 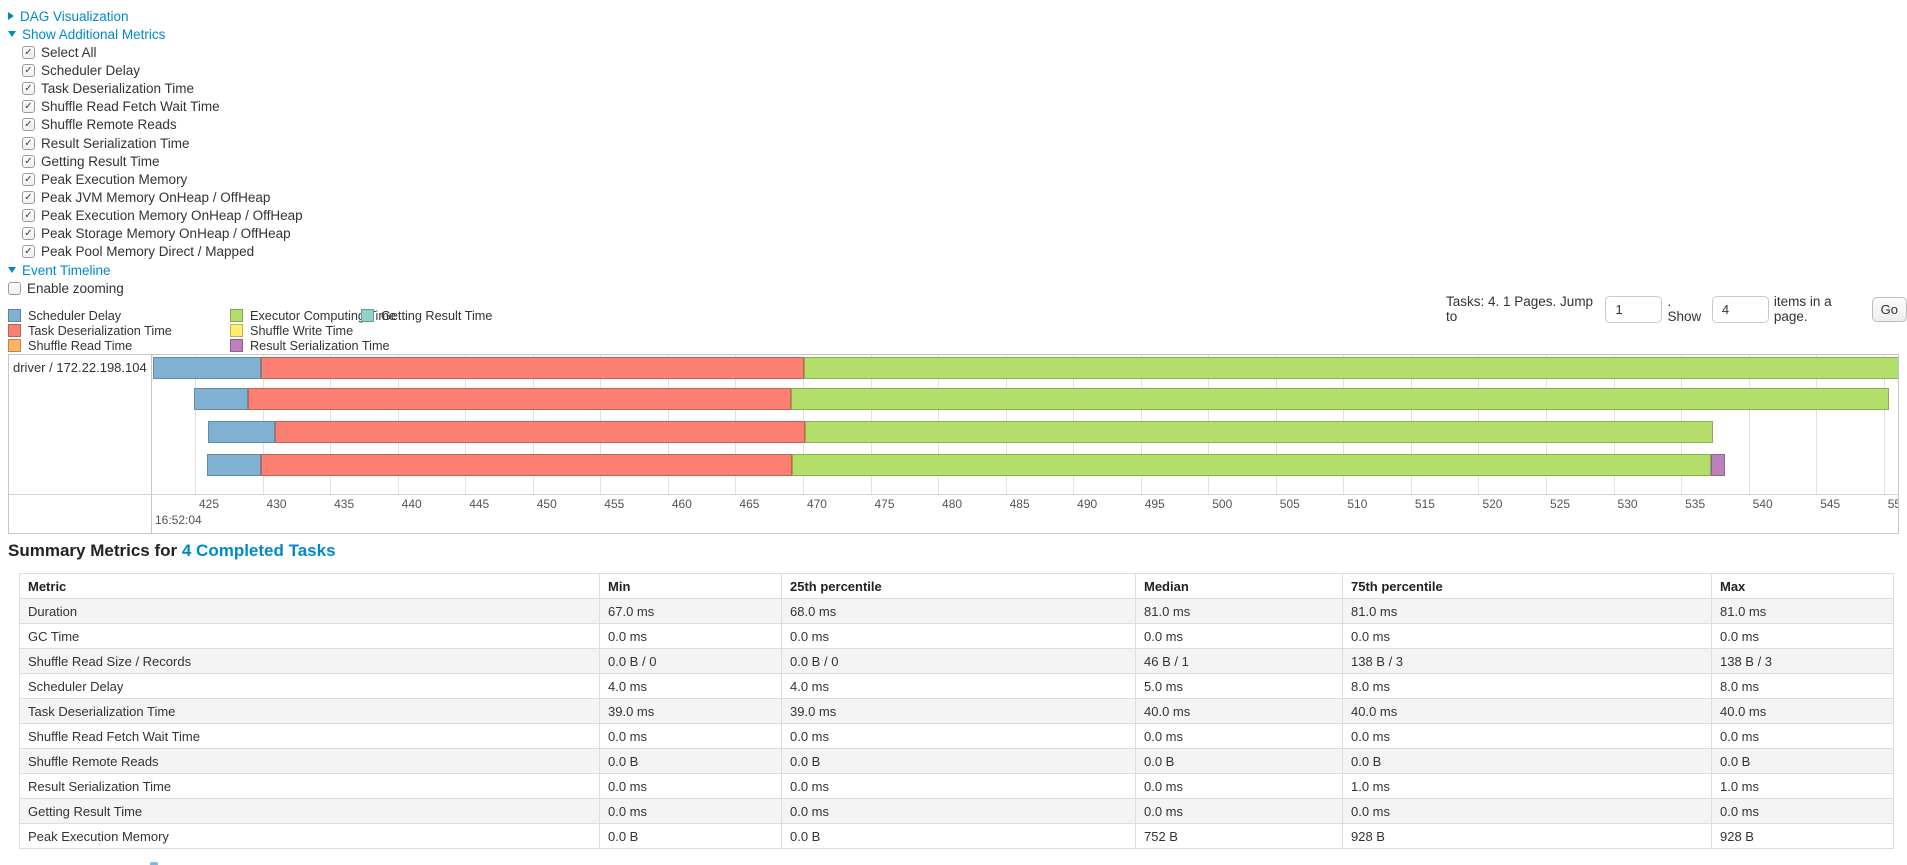 I want to click on go-button: Go, so click(x=1889, y=309).